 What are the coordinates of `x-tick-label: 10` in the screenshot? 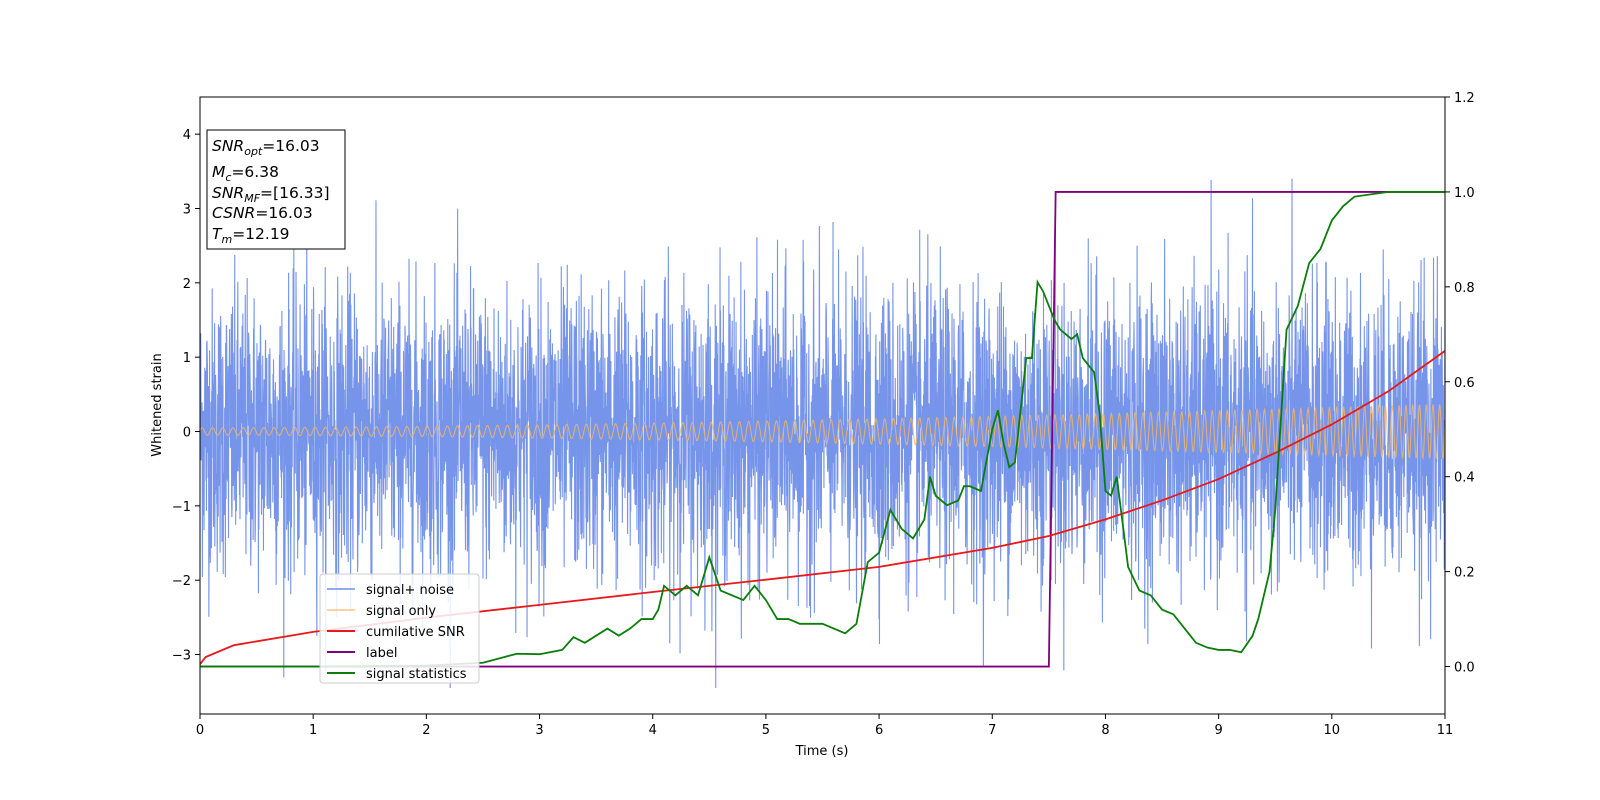 It's located at (1332, 730).